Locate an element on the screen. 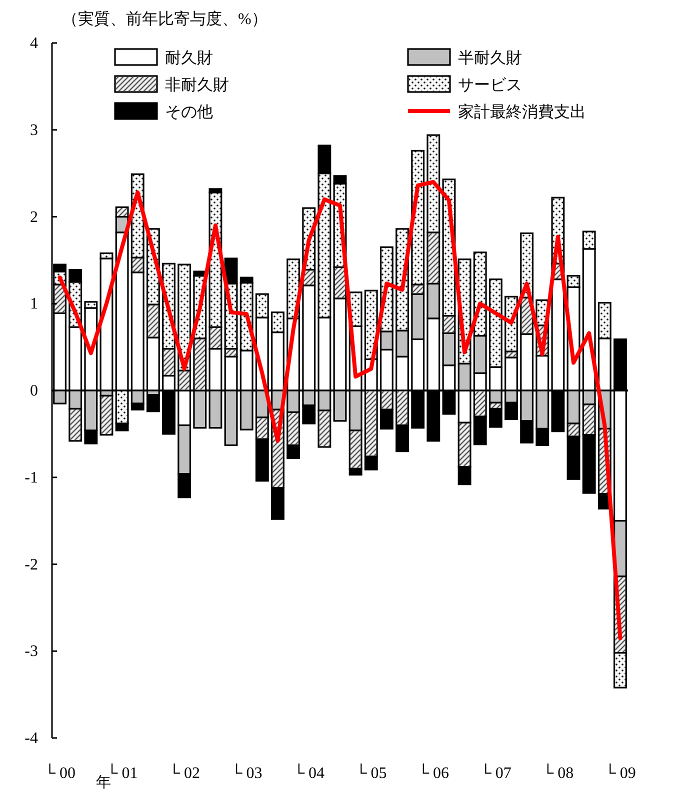 The image size is (675, 789). y-tick-label: 4 is located at coordinates (34, 43).